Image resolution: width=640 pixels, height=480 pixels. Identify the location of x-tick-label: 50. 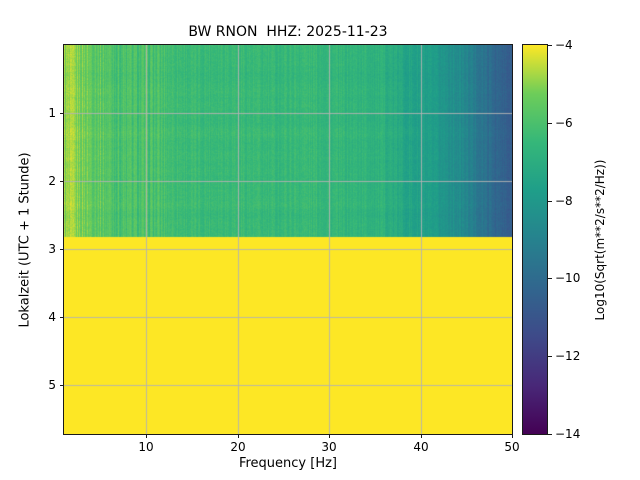
(512, 447).